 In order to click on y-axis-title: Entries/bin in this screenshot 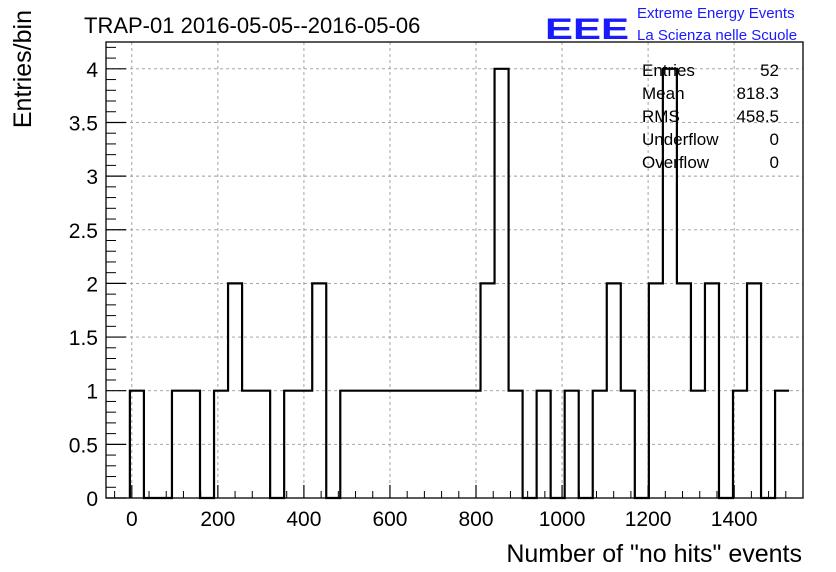, I will do `click(23, 69)`.